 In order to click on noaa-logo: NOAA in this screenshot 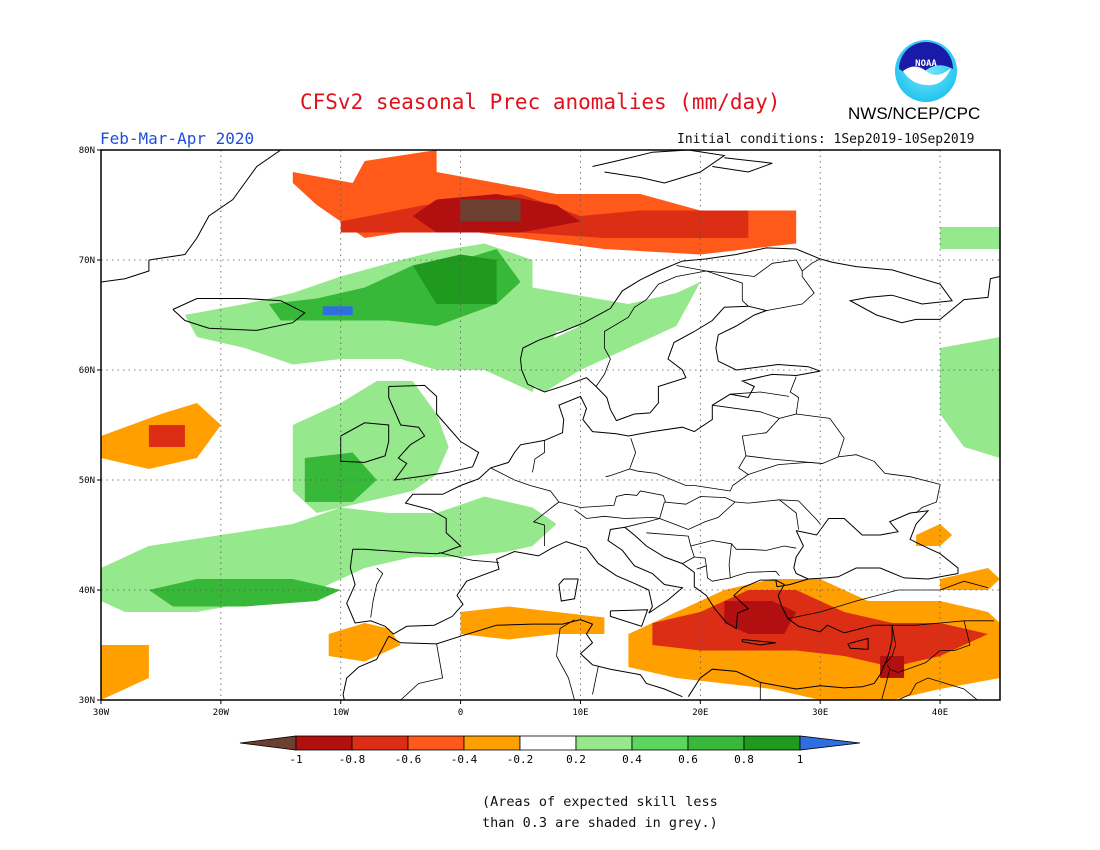, I will do `click(926, 71)`.